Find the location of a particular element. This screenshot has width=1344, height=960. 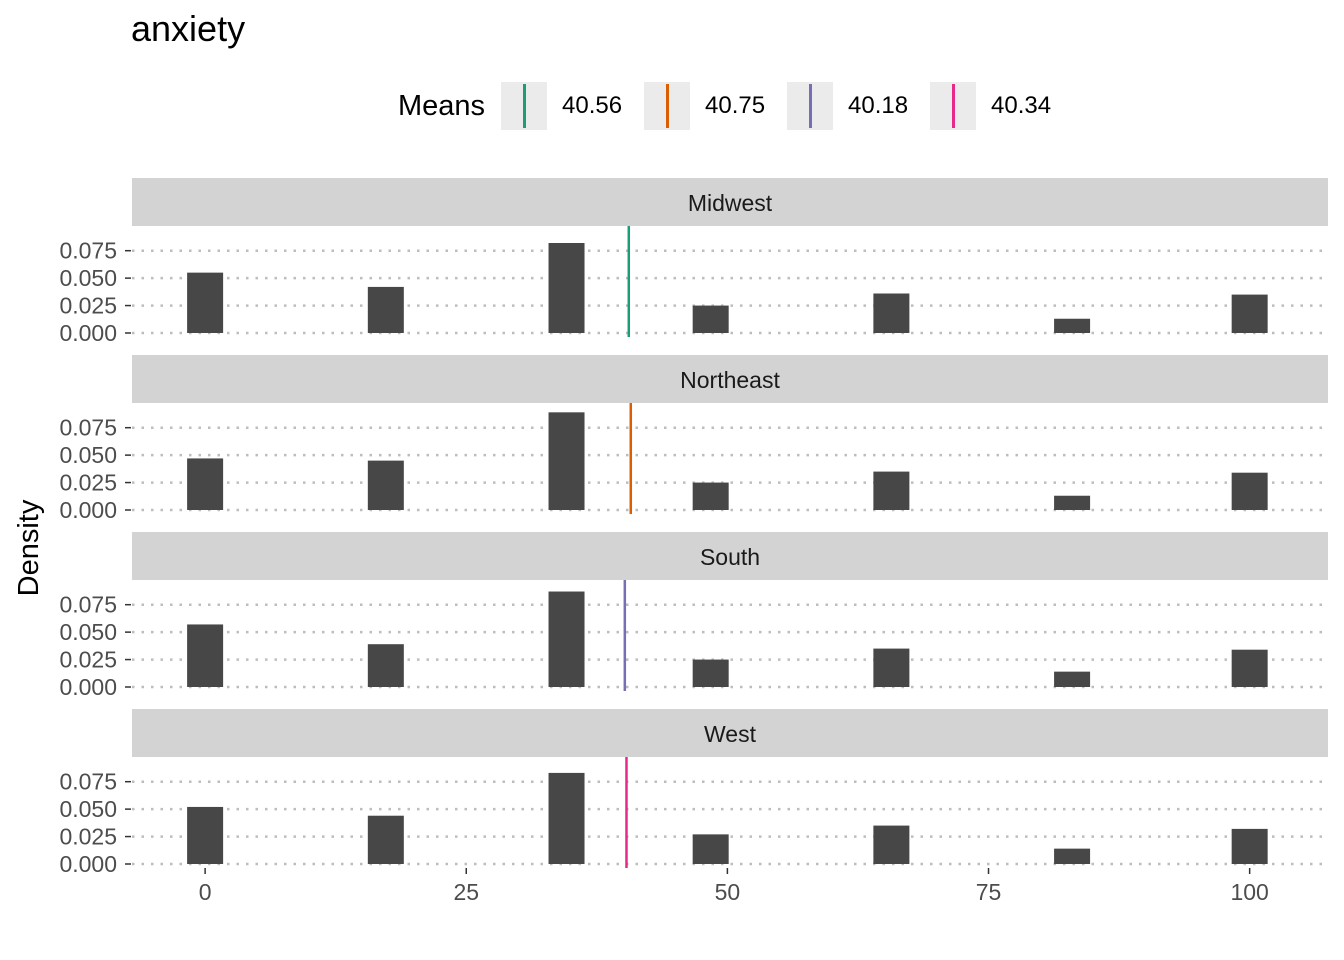

x-tick-label: 0 is located at coordinates (205, 892).